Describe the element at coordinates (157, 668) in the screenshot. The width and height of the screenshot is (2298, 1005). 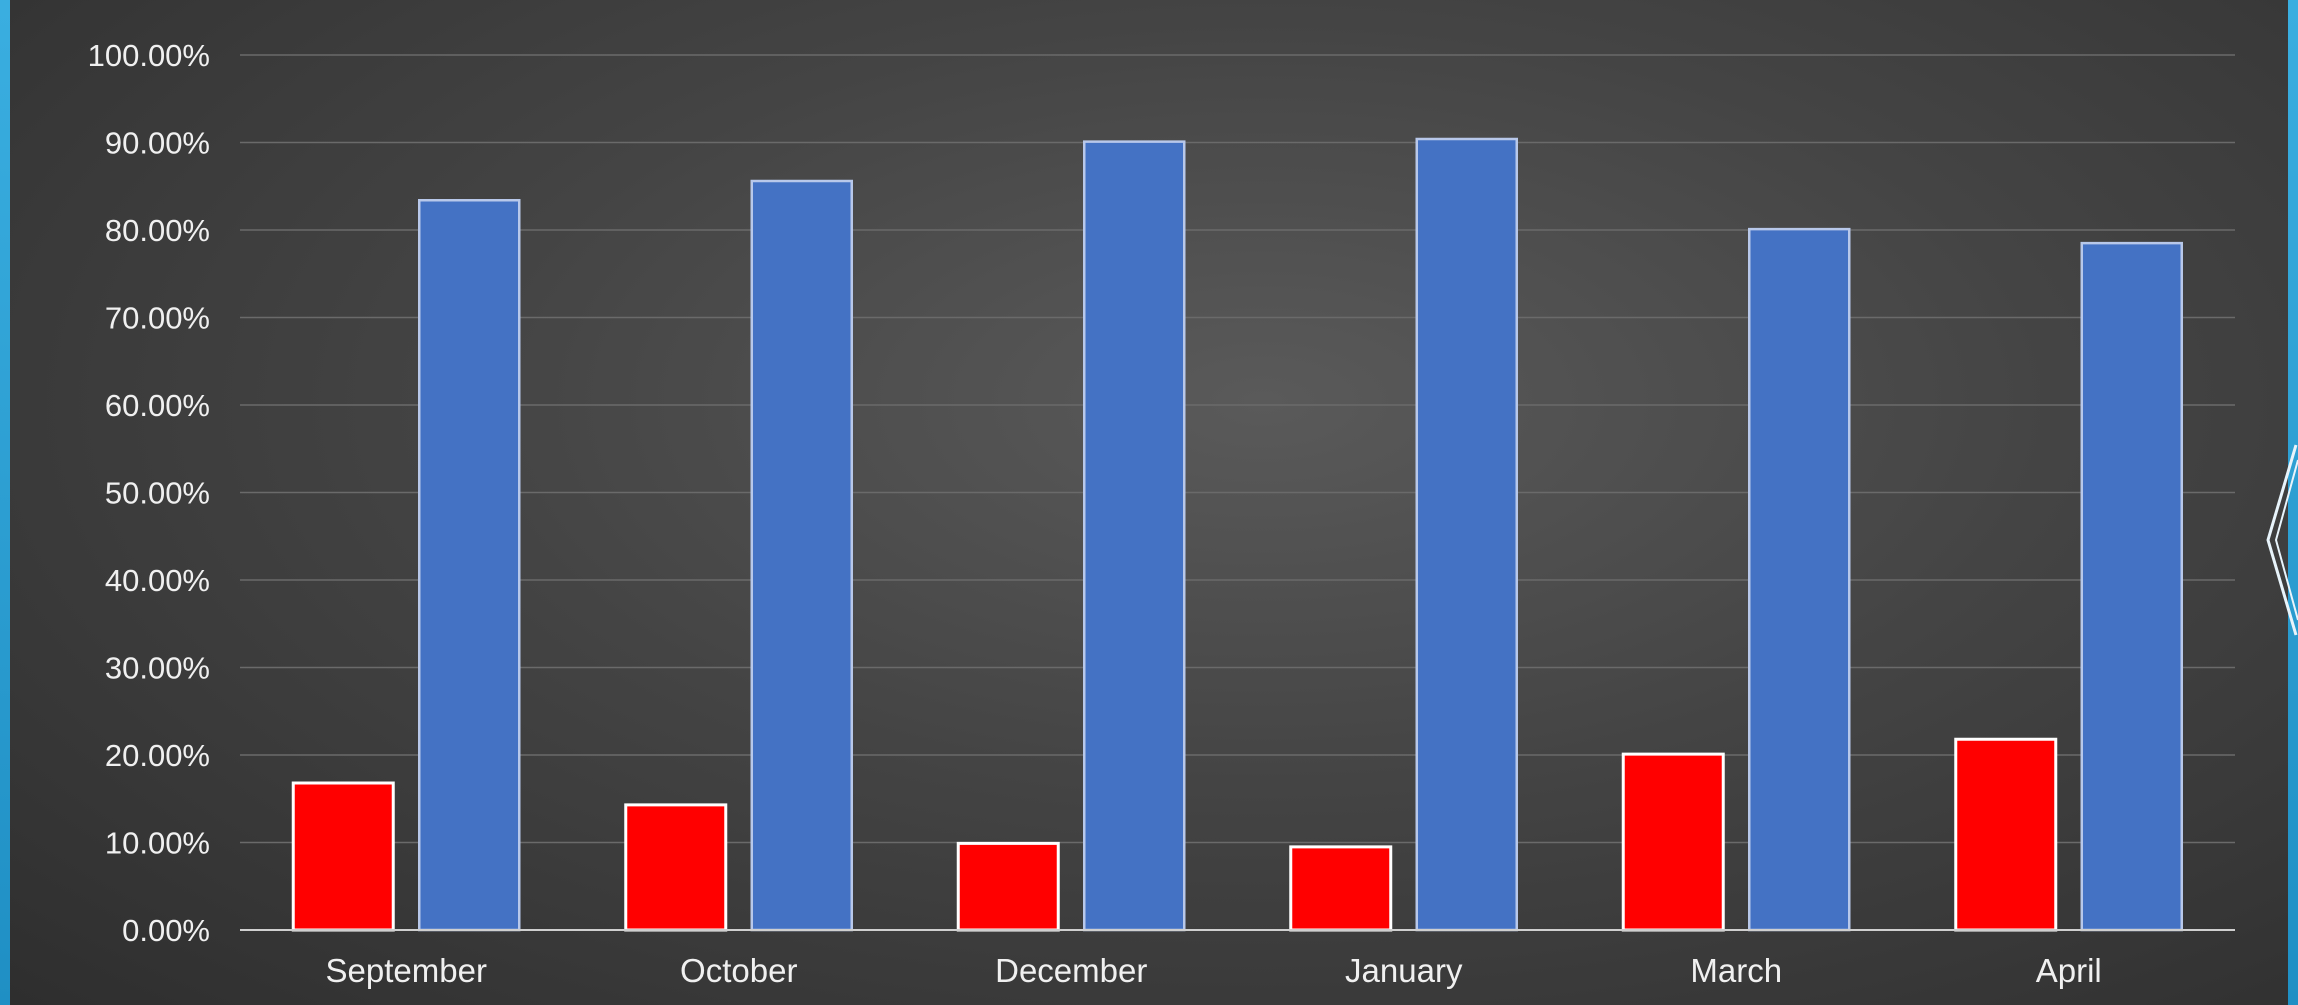
I see `y-tick-label: 30.00%` at that location.